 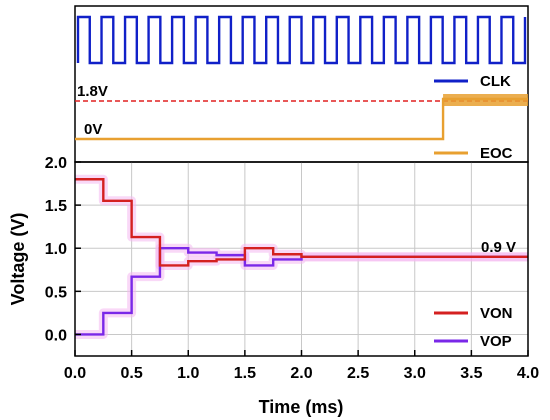 I want to click on y-tick-label: 0.0, so click(x=56, y=335).